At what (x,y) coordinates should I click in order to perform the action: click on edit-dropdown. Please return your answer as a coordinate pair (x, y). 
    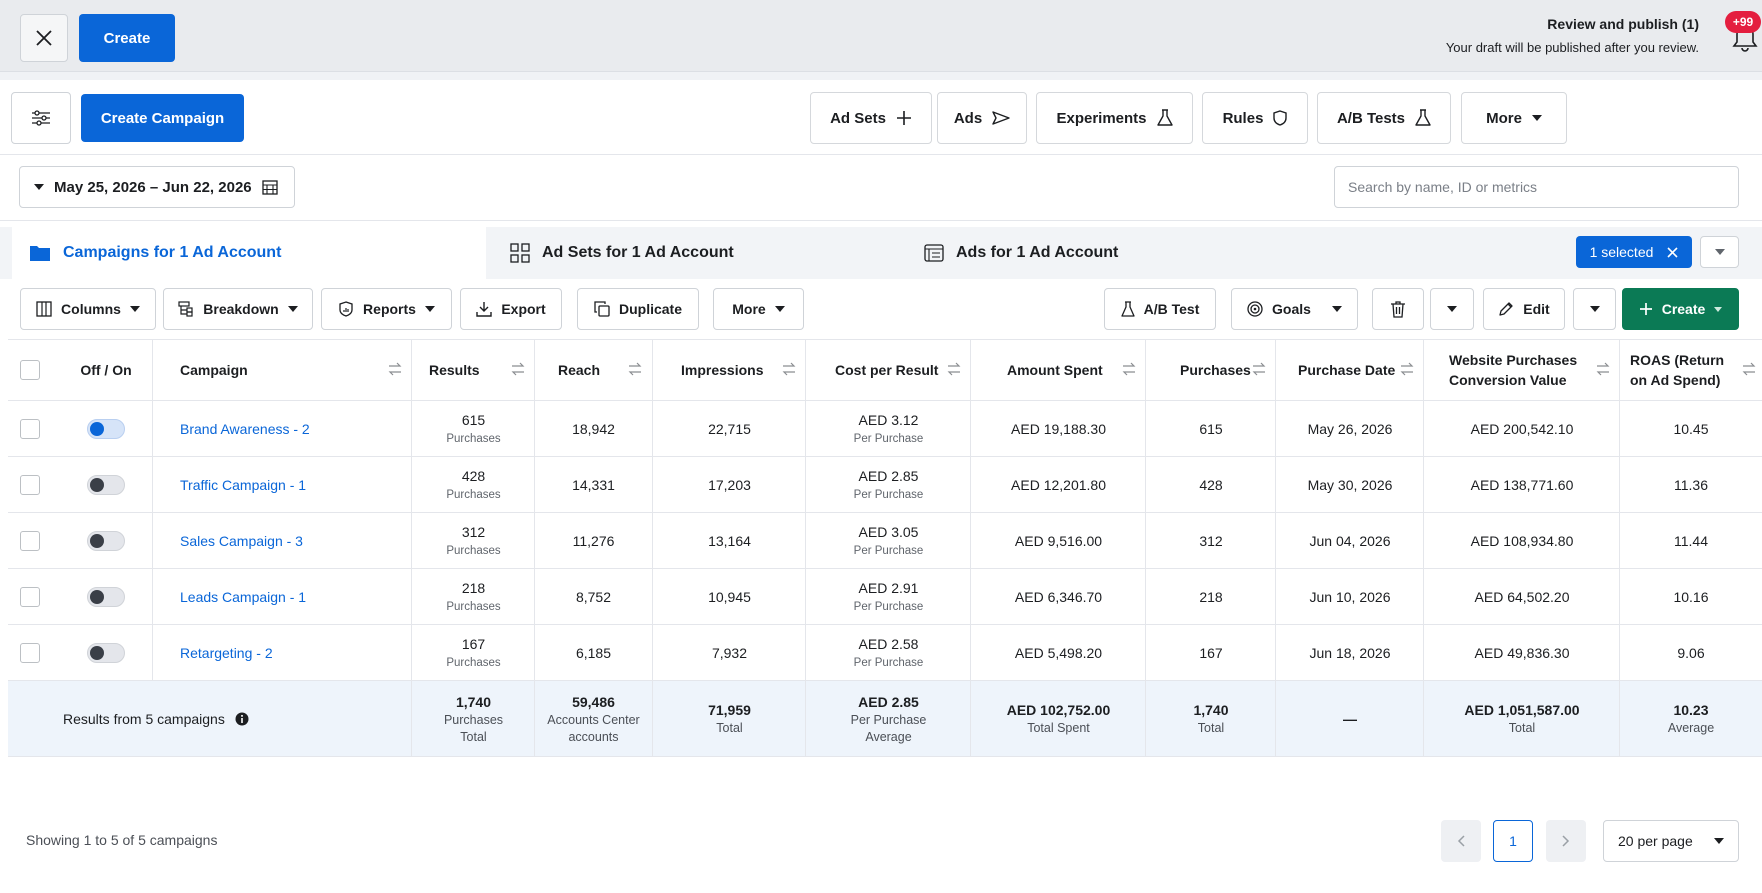
    Looking at the image, I should click on (1594, 309).